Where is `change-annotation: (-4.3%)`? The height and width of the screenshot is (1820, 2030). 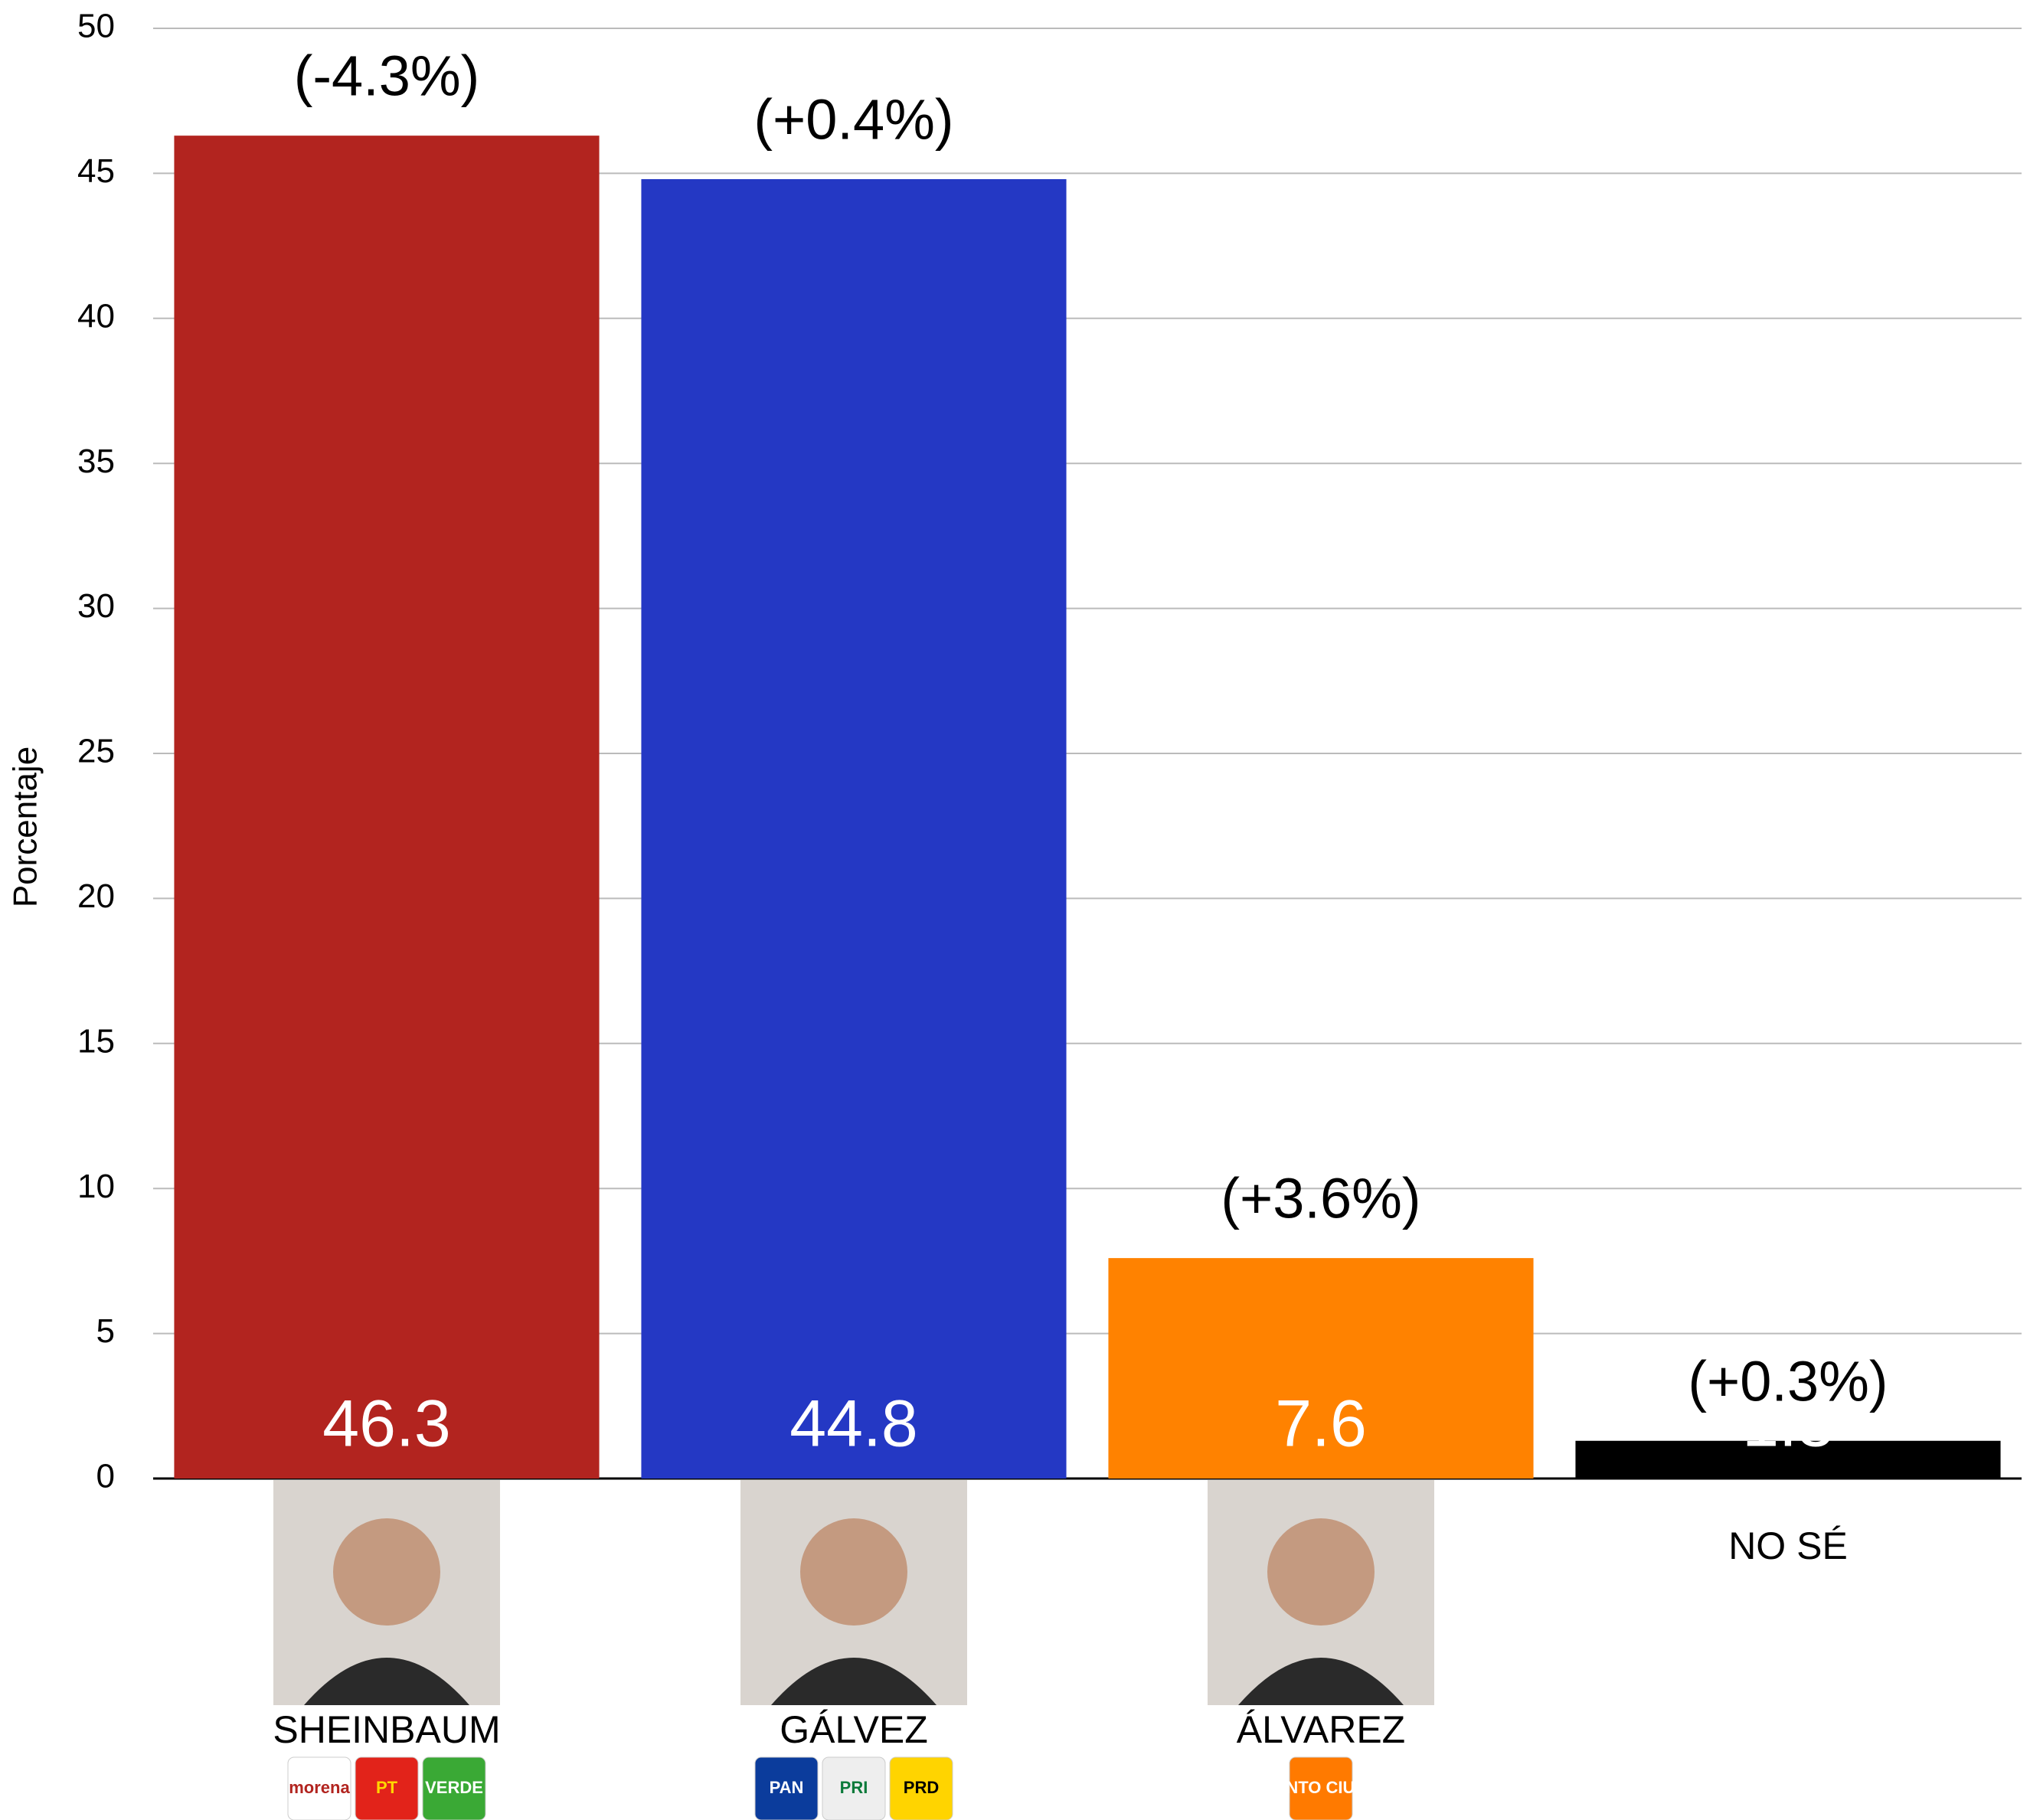 change-annotation: (-4.3%) is located at coordinates (387, 76).